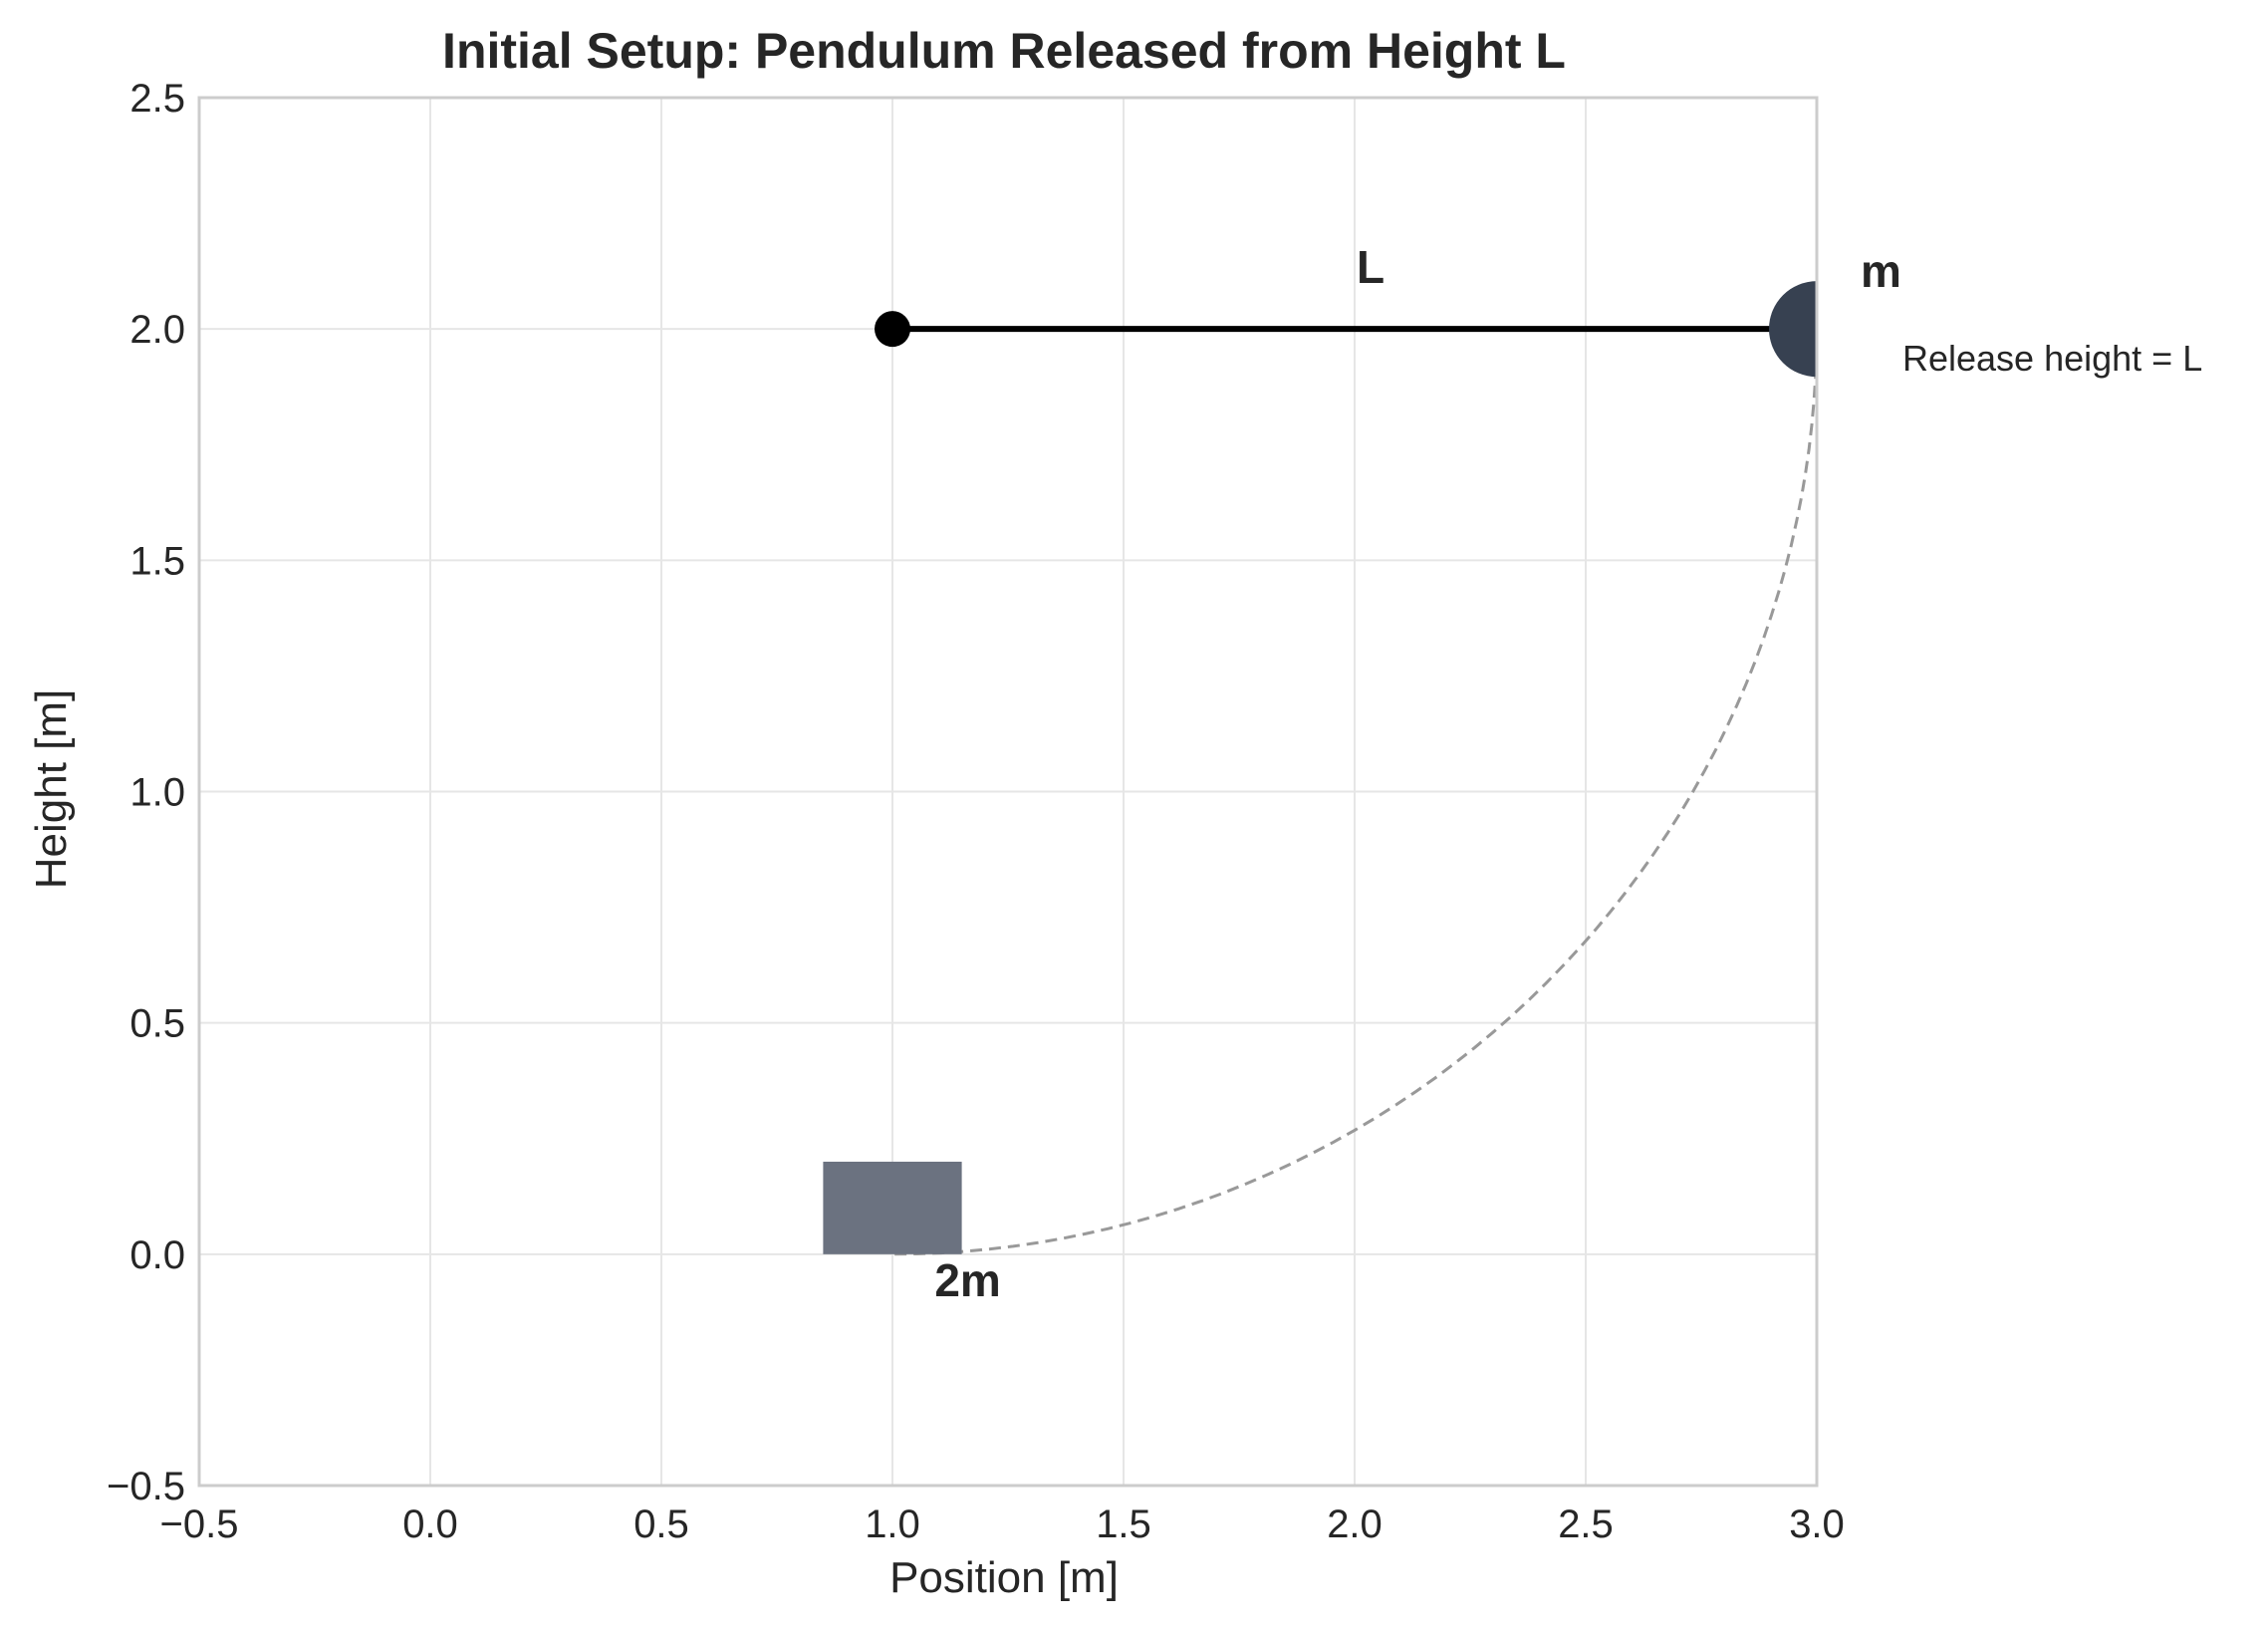 The height and width of the screenshot is (1632, 2268). What do you see at coordinates (1881, 271) in the screenshot?
I see `bob-mass-label: m` at bounding box center [1881, 271].